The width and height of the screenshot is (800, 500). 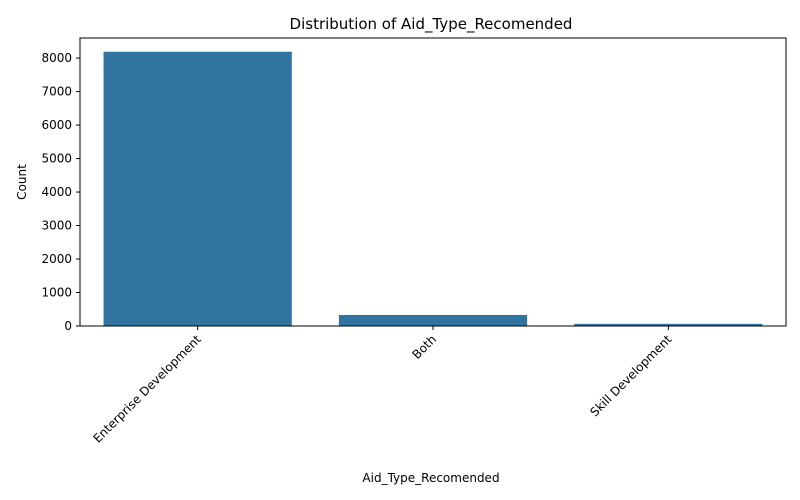 What do you see at coordinates (56, 159) in the screenshot?
I see `y-tick-label: 5000` at bounding box center [56, 159].